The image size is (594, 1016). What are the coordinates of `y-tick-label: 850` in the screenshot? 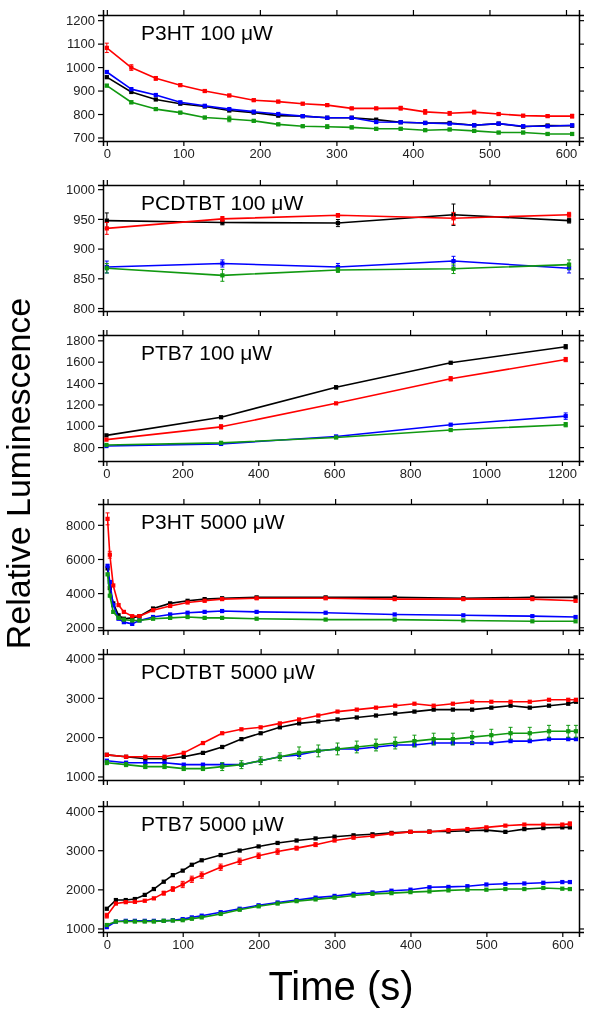 It's located at (84, 278).